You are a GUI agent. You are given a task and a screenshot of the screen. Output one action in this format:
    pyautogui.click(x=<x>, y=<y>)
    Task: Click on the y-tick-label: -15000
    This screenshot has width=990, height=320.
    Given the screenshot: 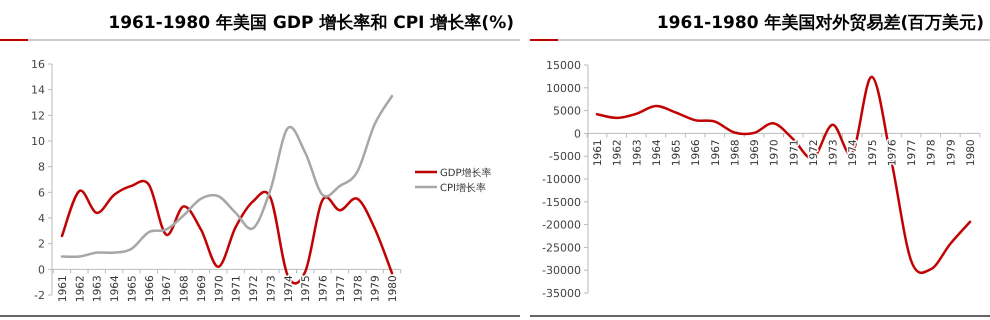 What is the action you would take?
    pyautogui.click(x=561, y=202)
    